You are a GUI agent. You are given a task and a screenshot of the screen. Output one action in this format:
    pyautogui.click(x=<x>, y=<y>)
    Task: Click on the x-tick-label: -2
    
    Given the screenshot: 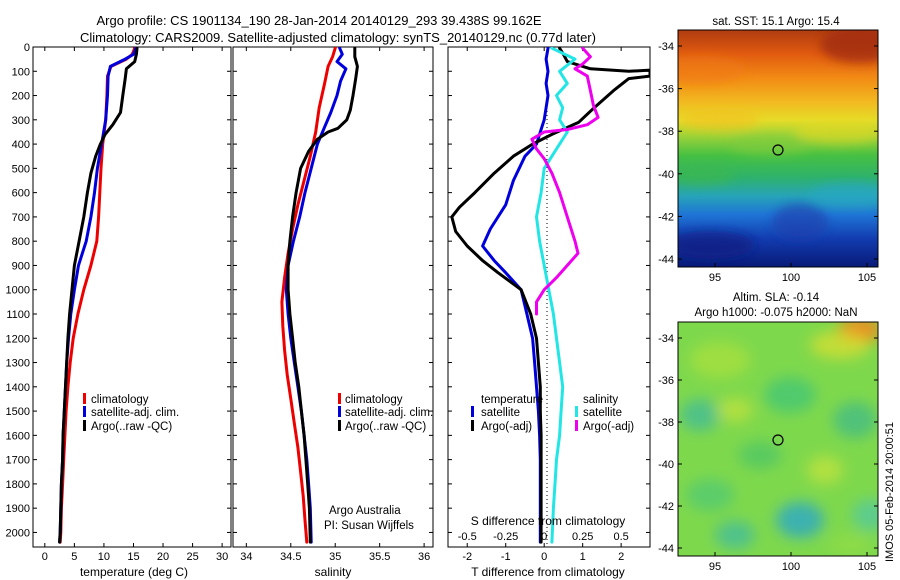 What is the action you would take?
    pyautogui.click(x=467, y=557)
    